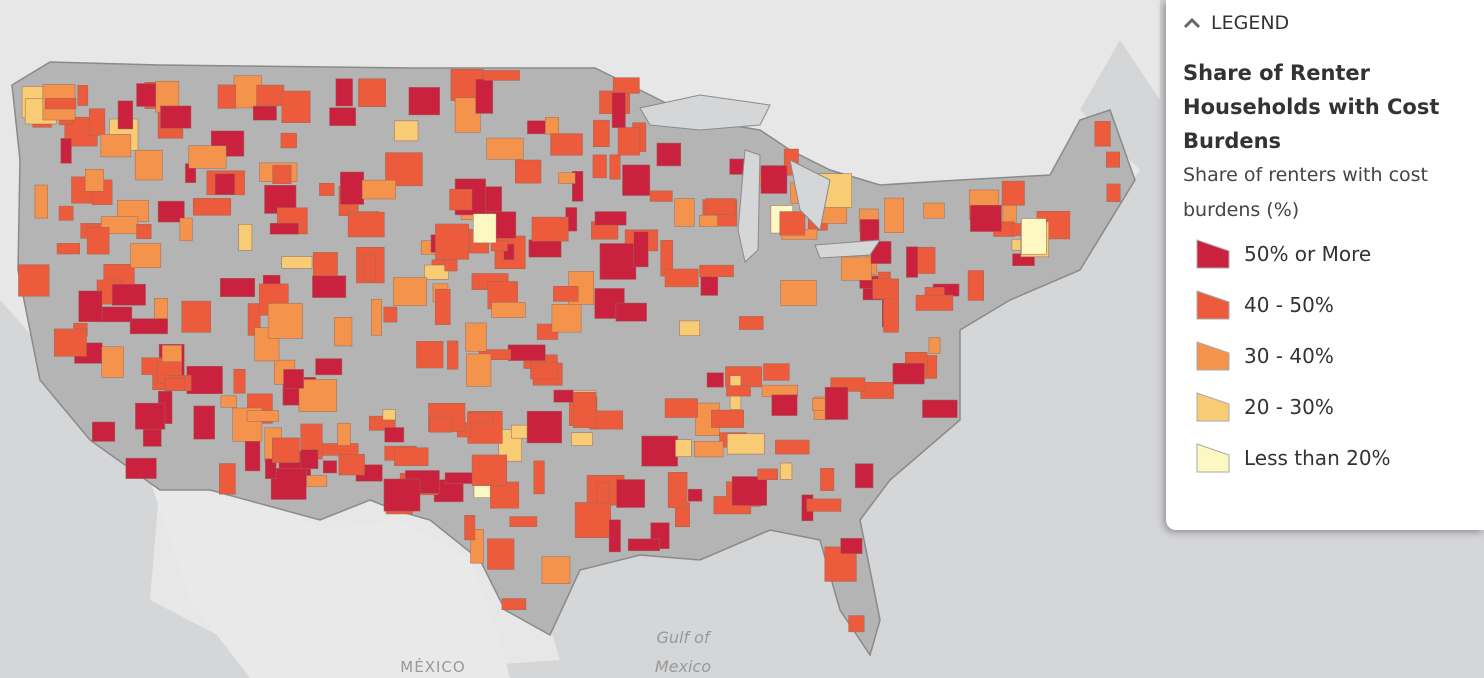 This screenshot has width=1484, height=678. What do you see at coordinates (330, 579) in the screenshot?
I see `mexico-land` at bounding box center [330, 579].